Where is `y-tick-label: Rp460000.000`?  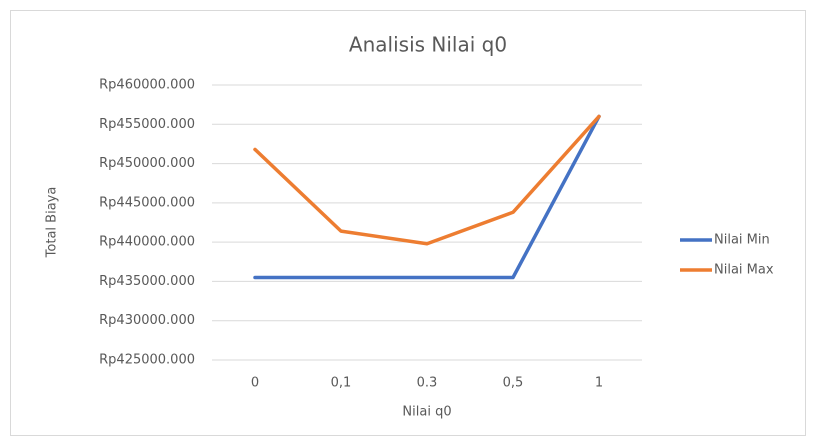
y-tick-label: Rp460000.000 is located at coordinates (147, 85).